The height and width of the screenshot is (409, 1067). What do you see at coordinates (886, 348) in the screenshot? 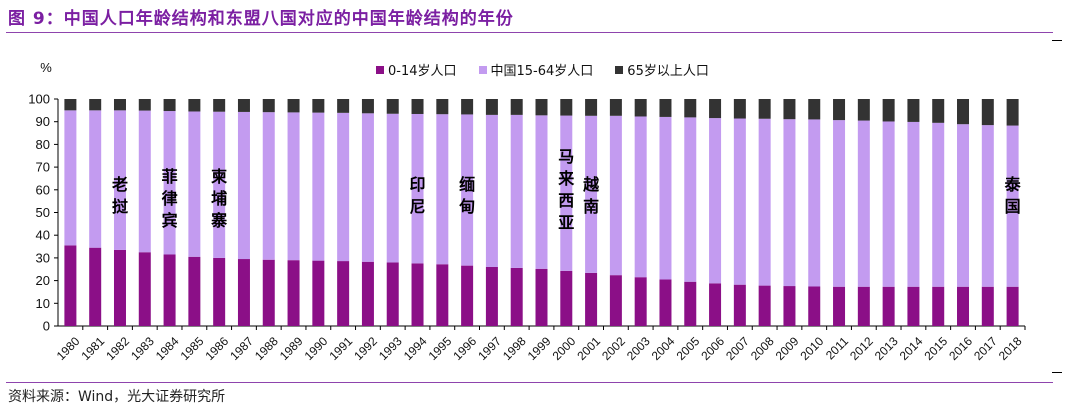
I see `x-tick-label-2013: 2013` at bounding box center [886, 348].